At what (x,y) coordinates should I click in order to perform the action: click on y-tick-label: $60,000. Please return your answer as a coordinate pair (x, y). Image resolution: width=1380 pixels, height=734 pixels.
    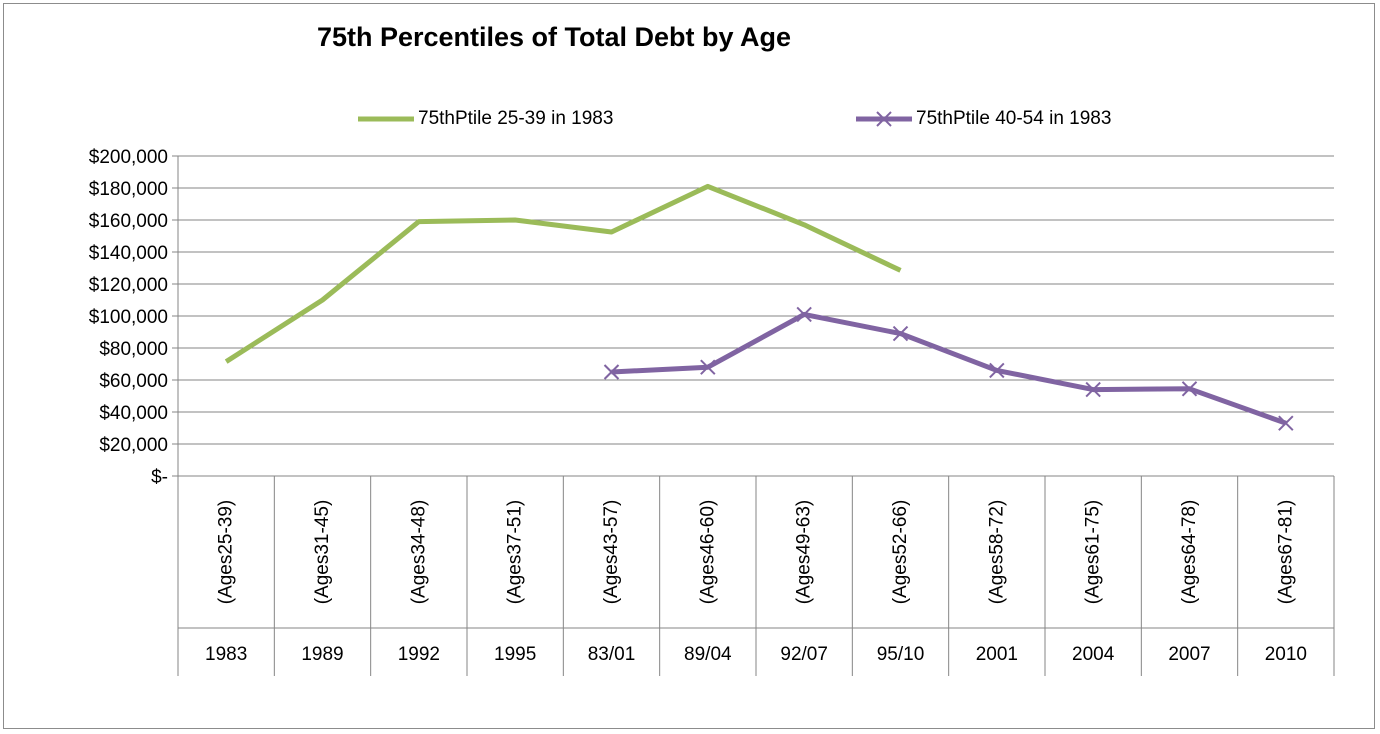
    Looking at the image, I should click on (133, 381).